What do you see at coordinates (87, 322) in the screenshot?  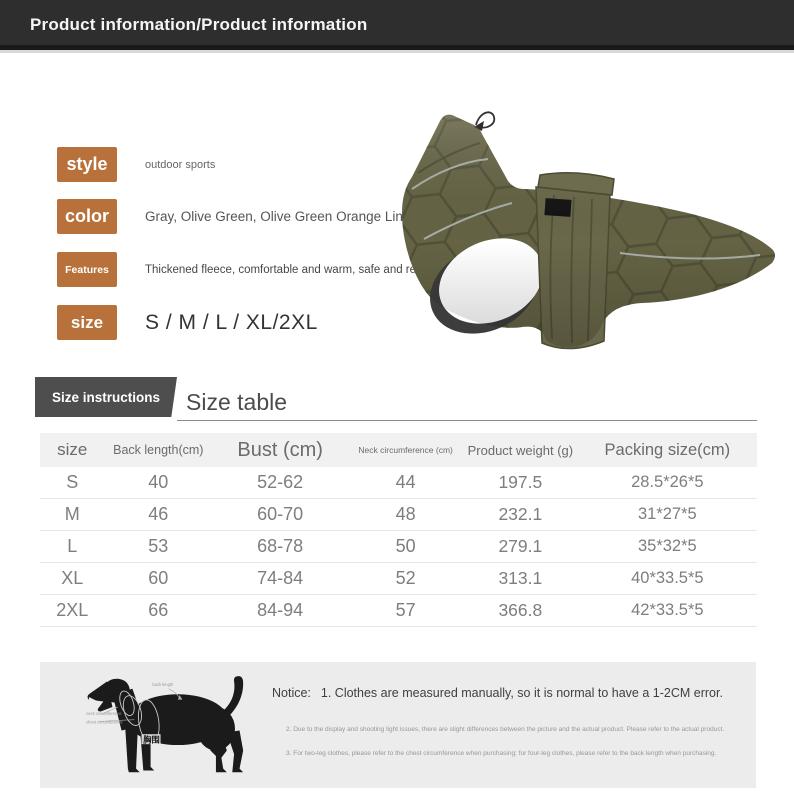 I see `size-label-button: size` at bounding box center [87, 322].